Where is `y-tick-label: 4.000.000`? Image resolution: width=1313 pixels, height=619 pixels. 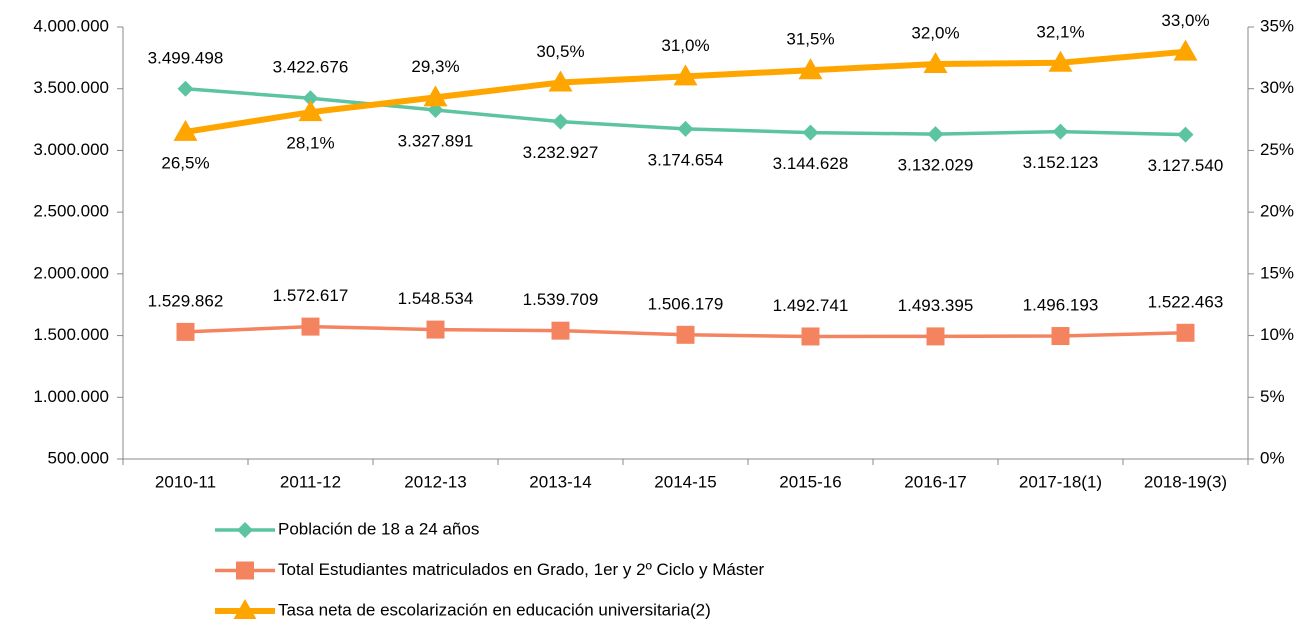
y-tick-label: 4.000.000 is located at coordinates (71, 25).